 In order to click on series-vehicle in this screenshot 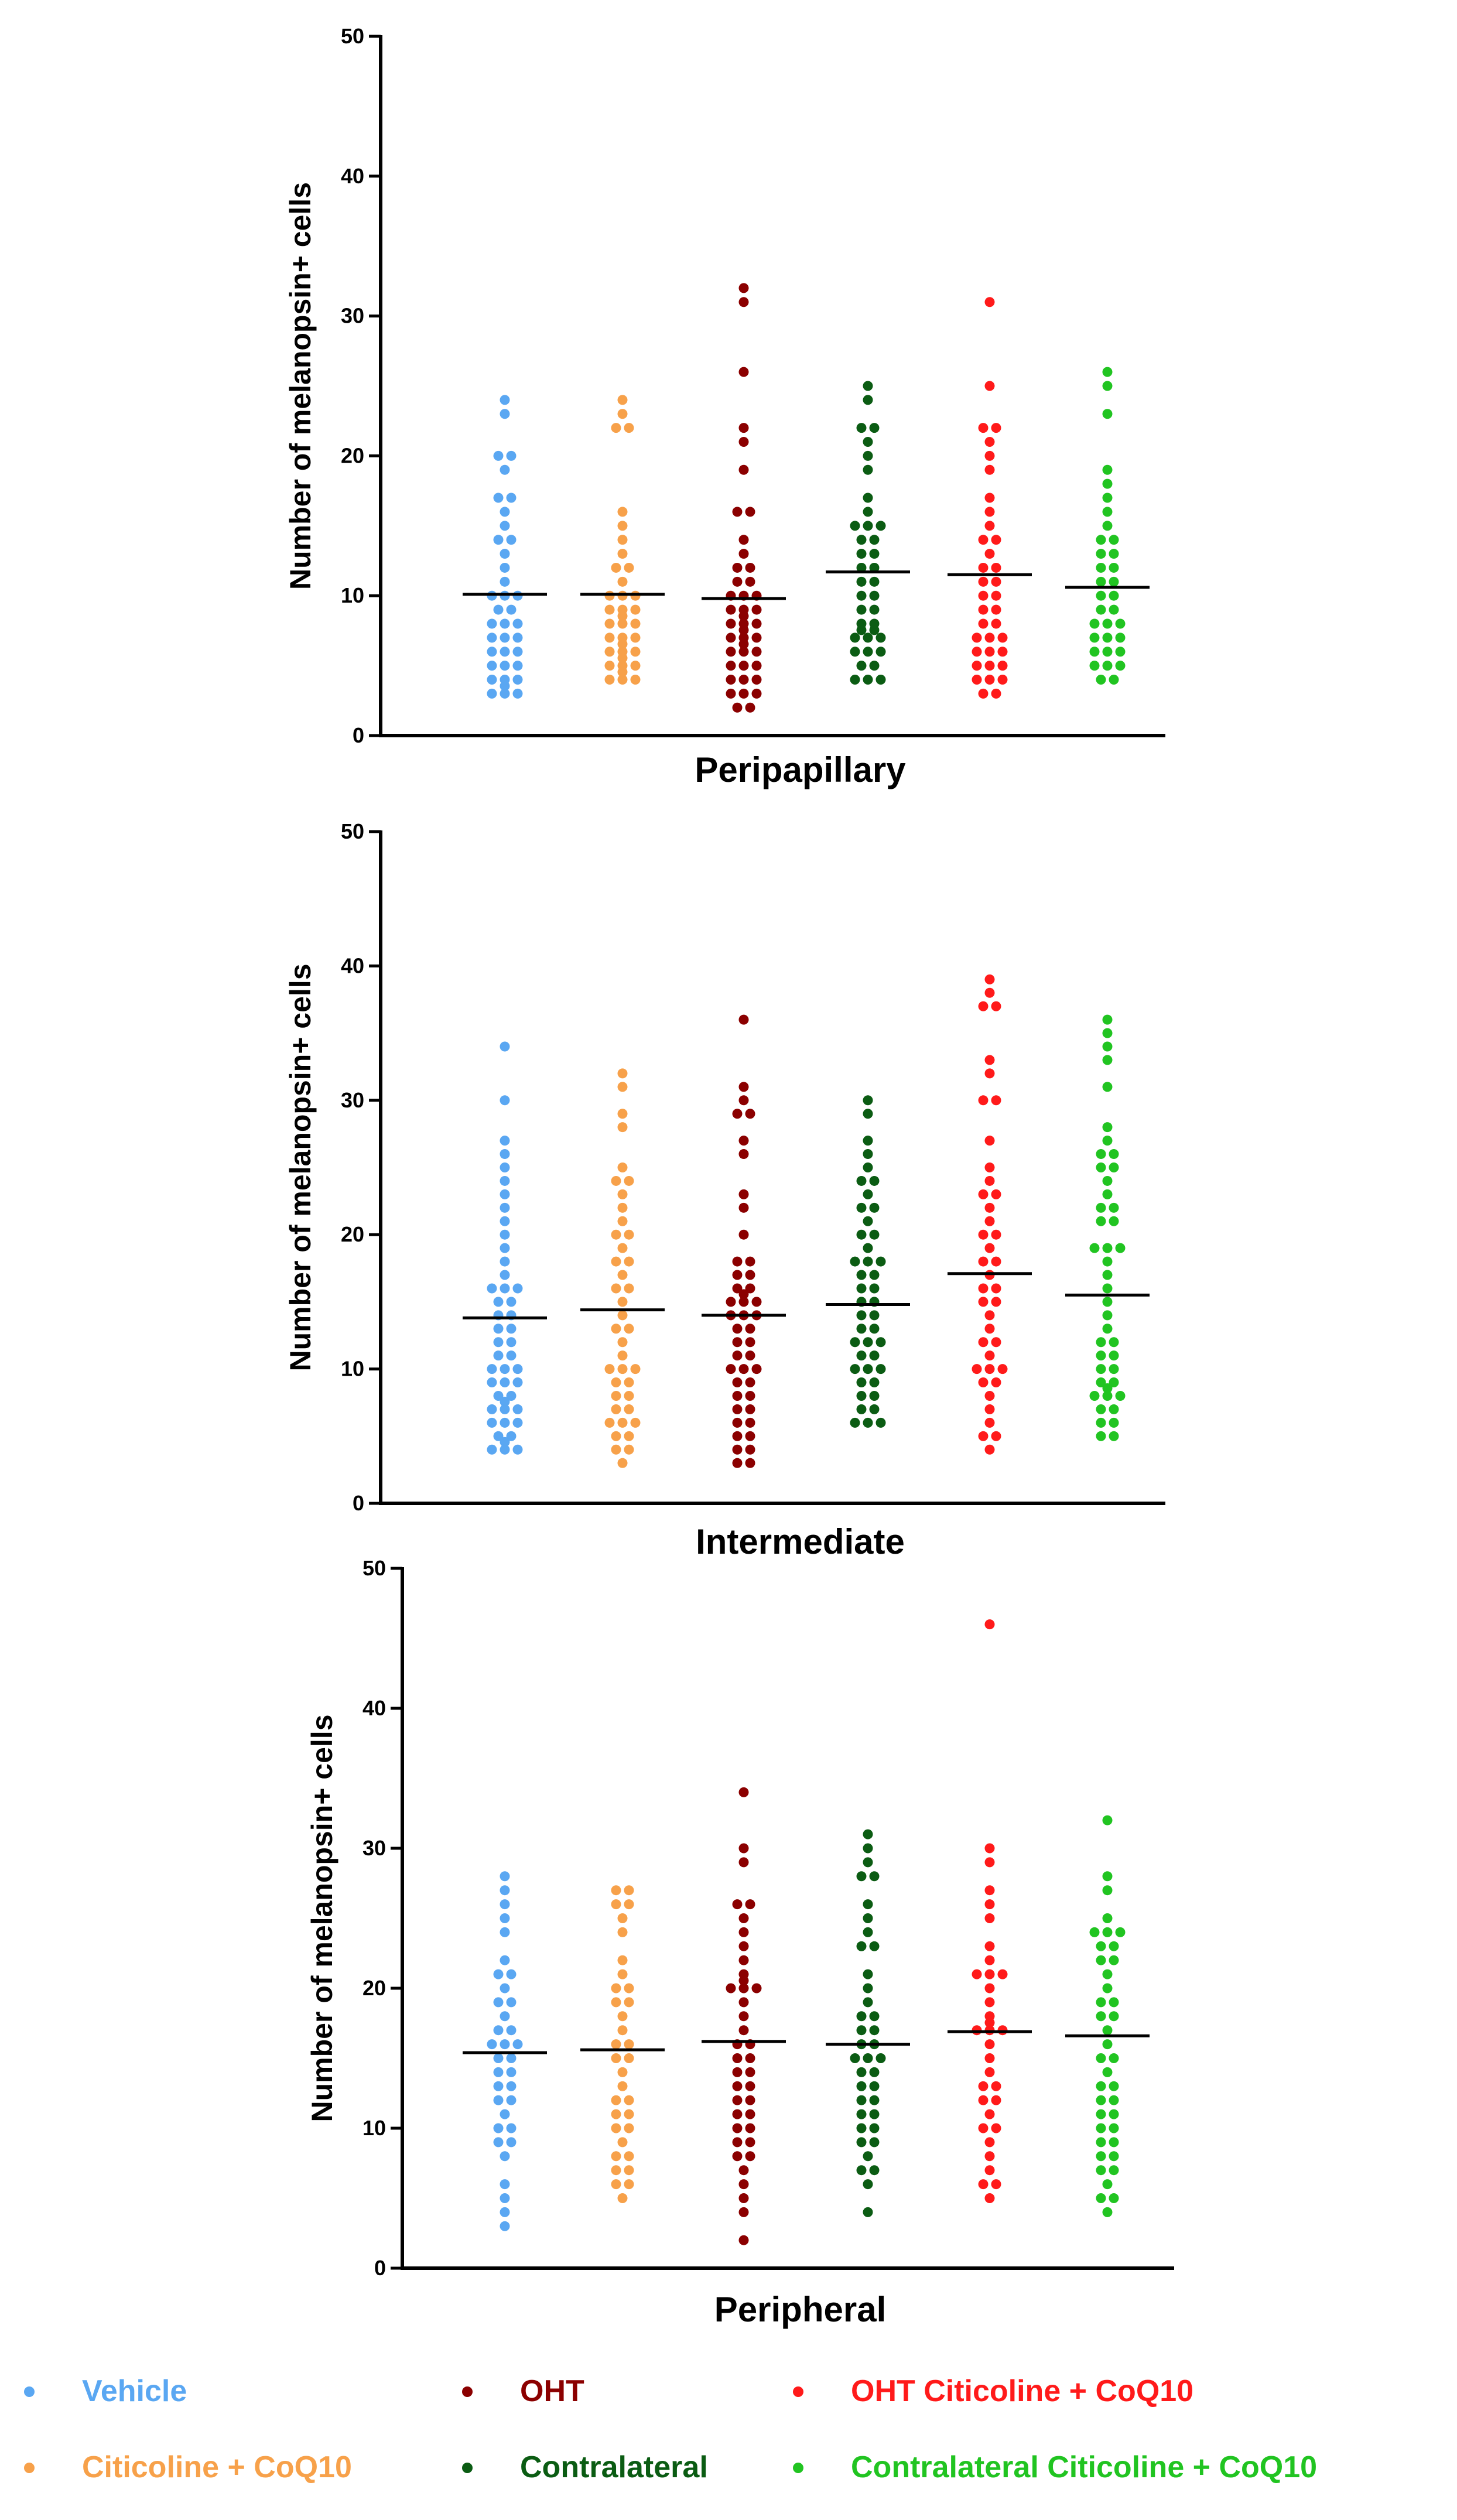, I will do `click(505, 1248)`.